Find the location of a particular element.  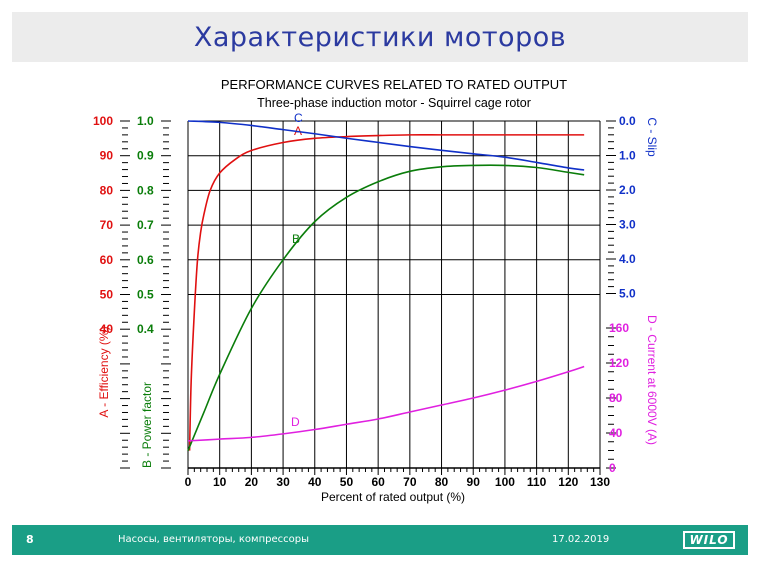

efficiency-tick-label: 60 is located at coordinates (107, 260).